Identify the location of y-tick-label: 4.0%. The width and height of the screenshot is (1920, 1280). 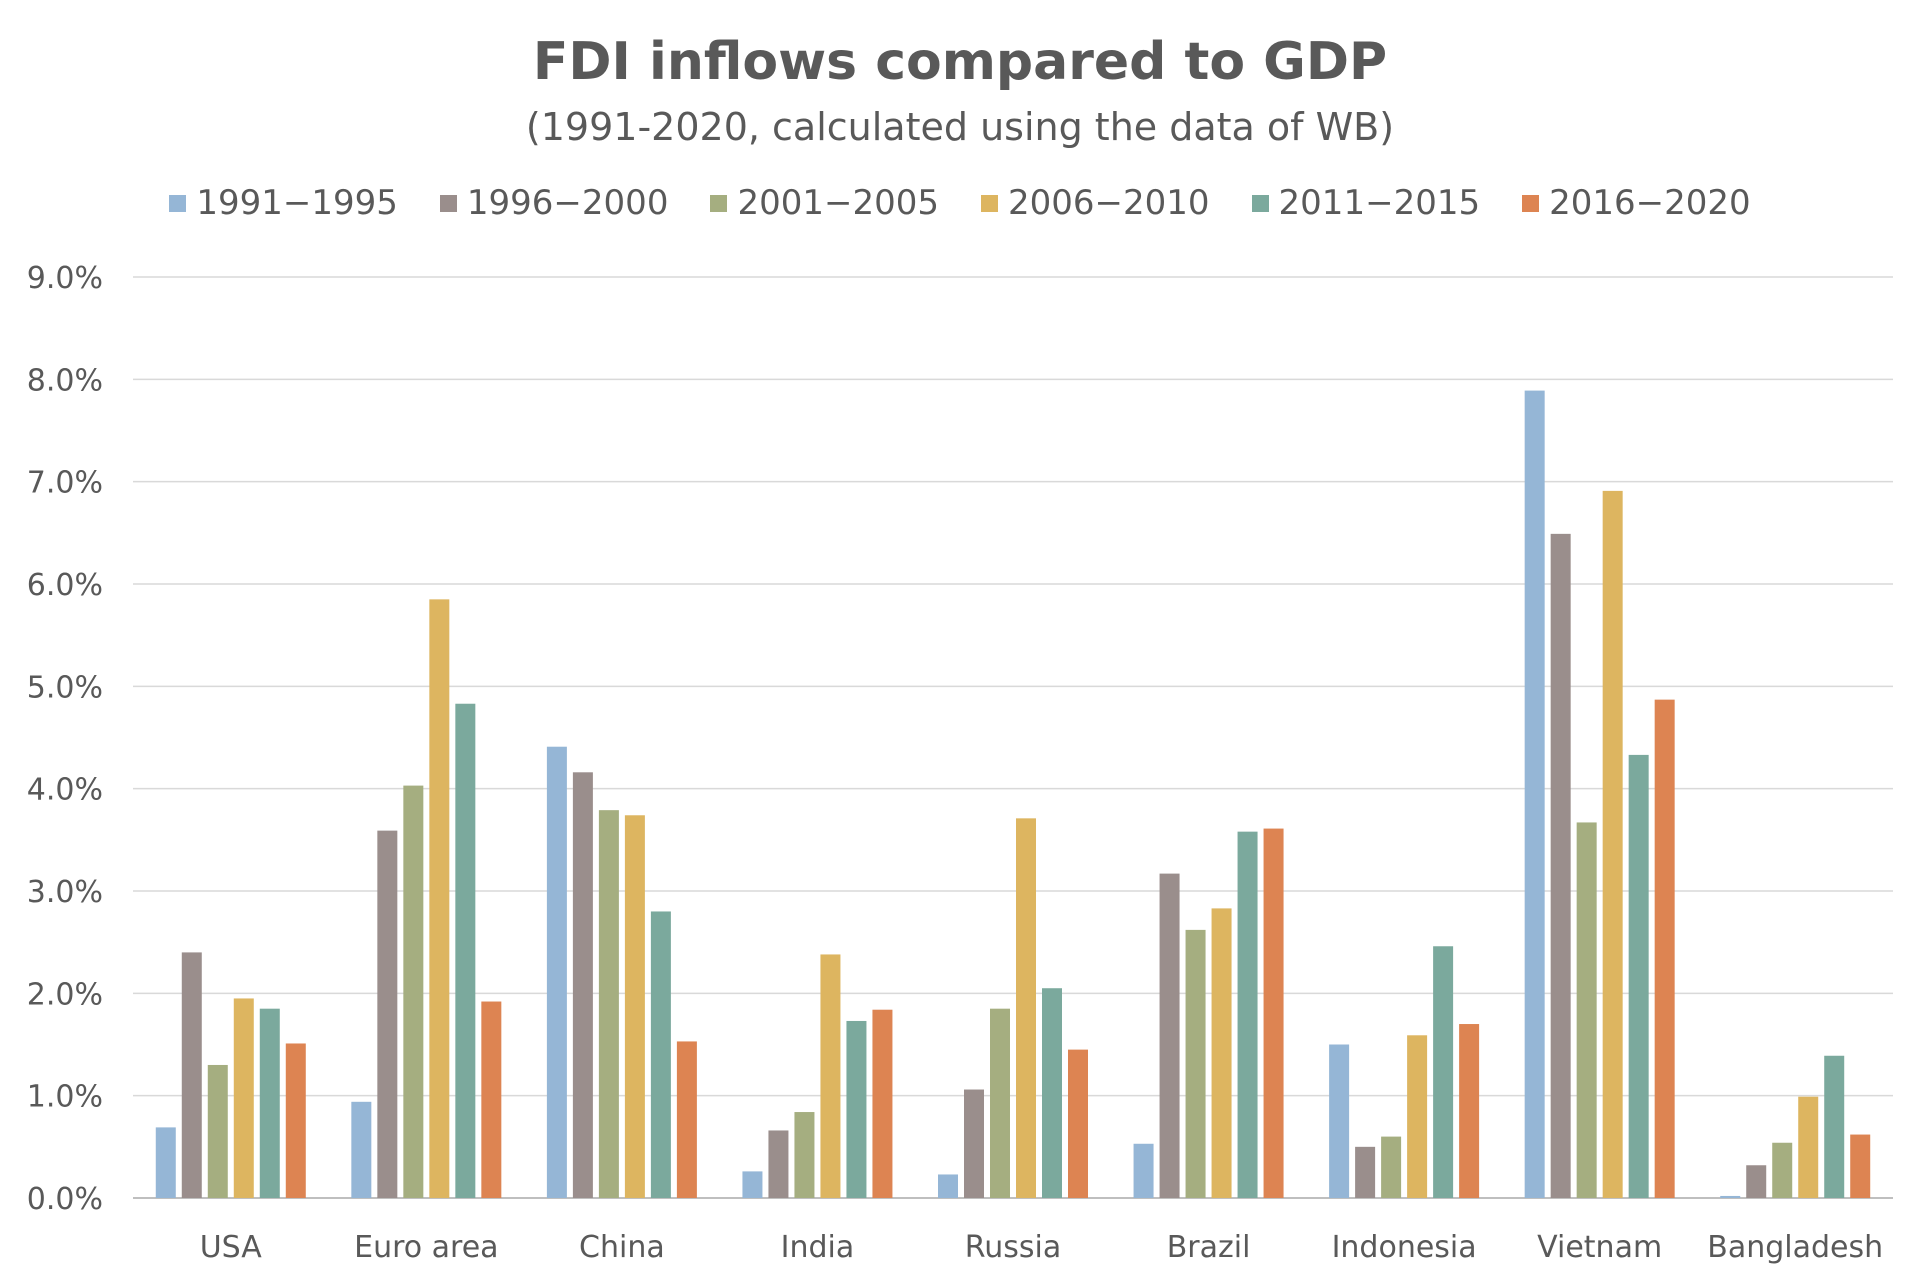
(65, 790).